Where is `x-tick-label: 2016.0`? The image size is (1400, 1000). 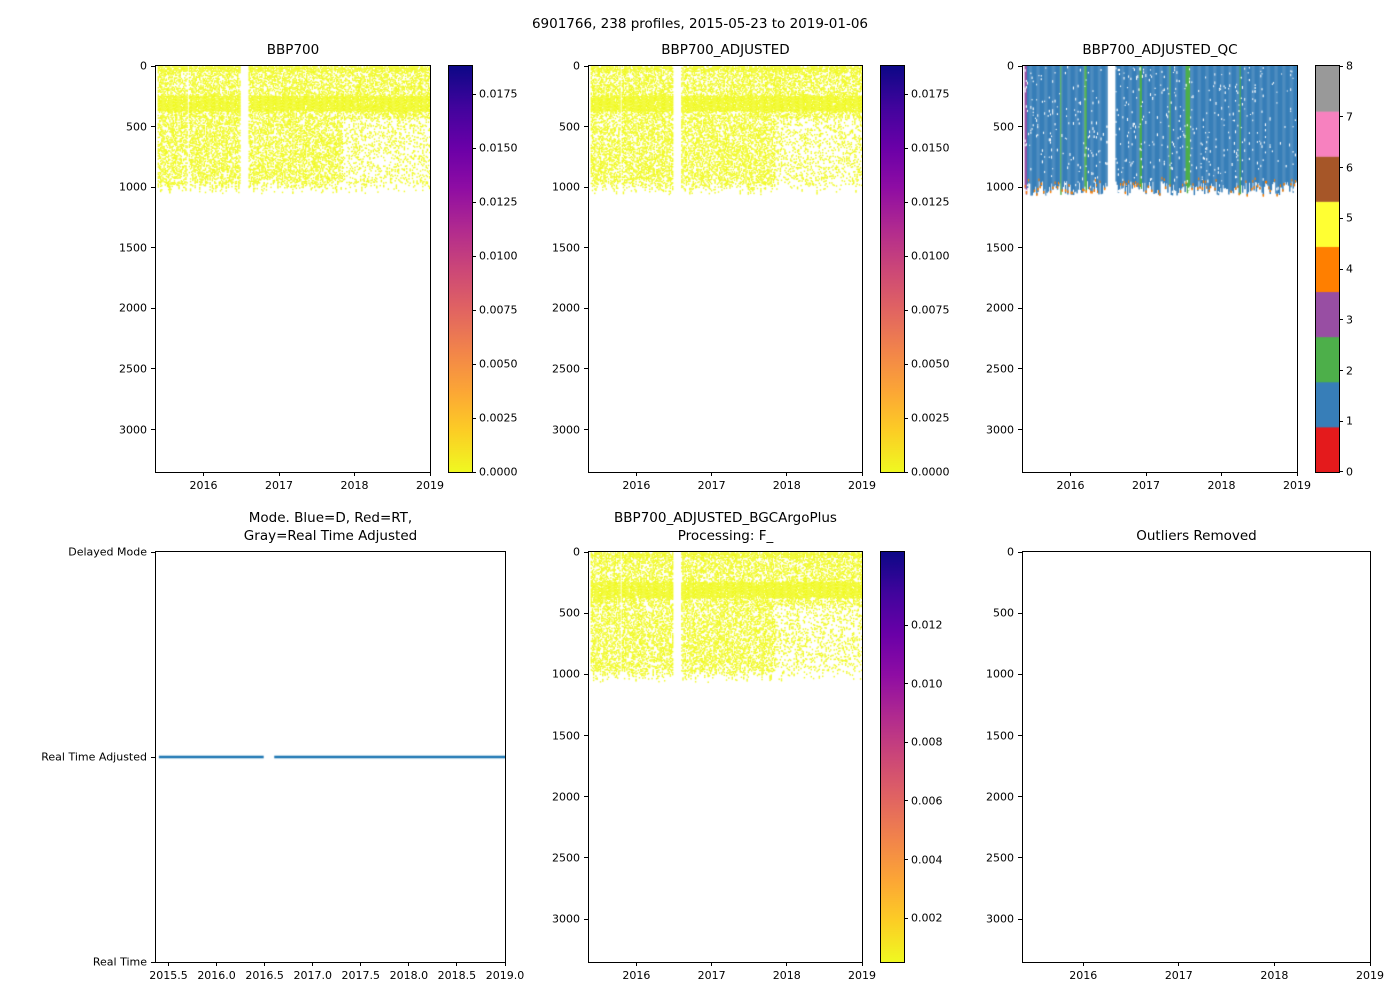
x-tick-label: 2016.0 is located at coordinates (216, 975).